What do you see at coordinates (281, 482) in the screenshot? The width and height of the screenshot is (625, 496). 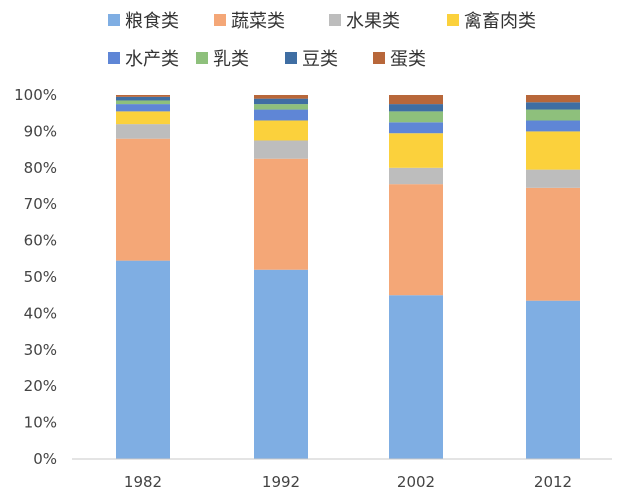 I see `x-tick-label: 1992` at bounding box center [281, 482].